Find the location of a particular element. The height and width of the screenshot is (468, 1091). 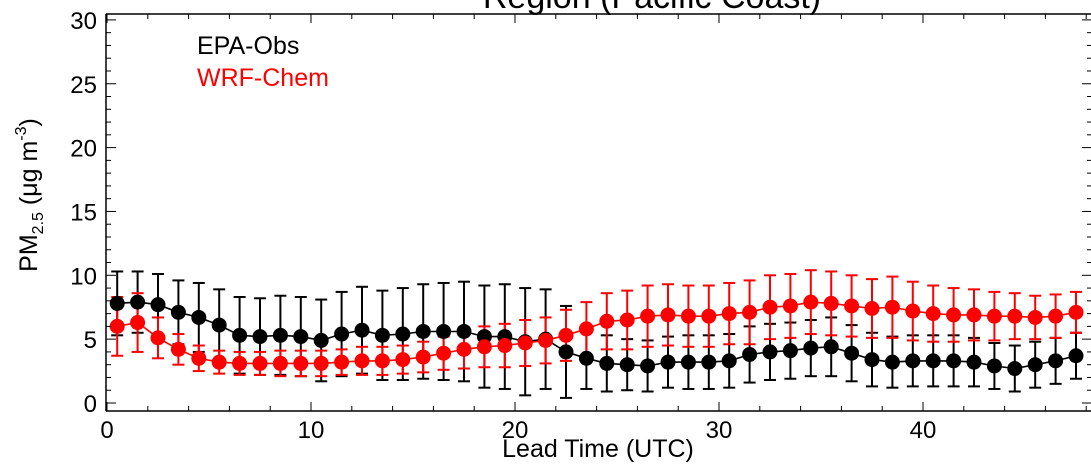

y-tick-label: 30 is located at coordinates (83, 21).